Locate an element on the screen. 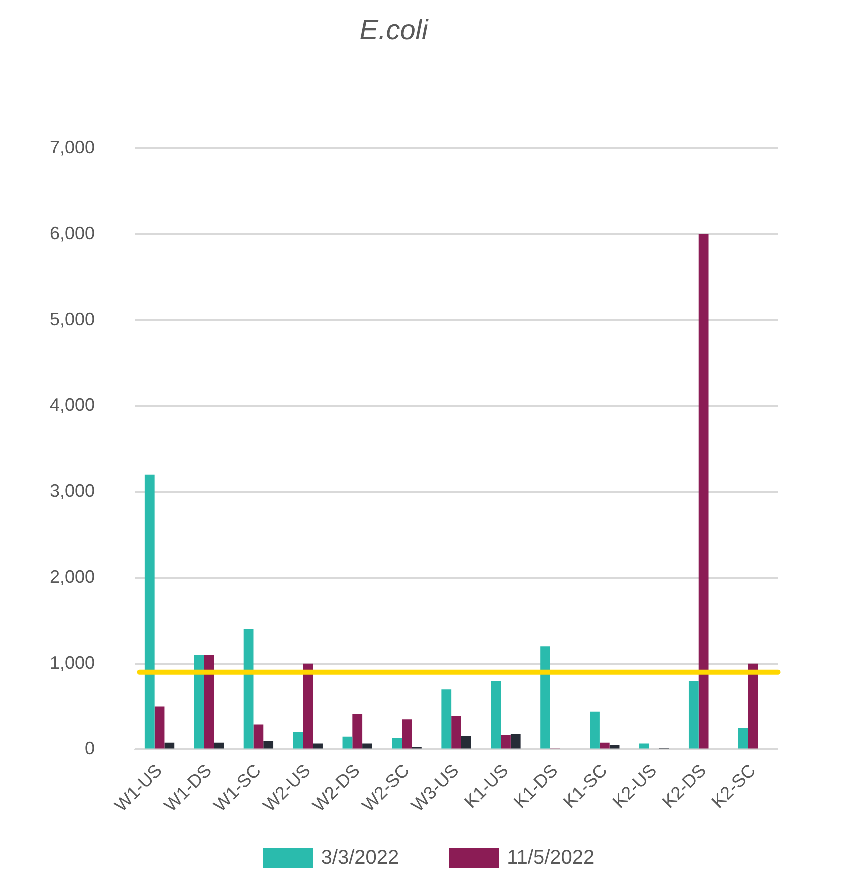  y-tick-label: 1,000 is located at coordinates (73, 662).